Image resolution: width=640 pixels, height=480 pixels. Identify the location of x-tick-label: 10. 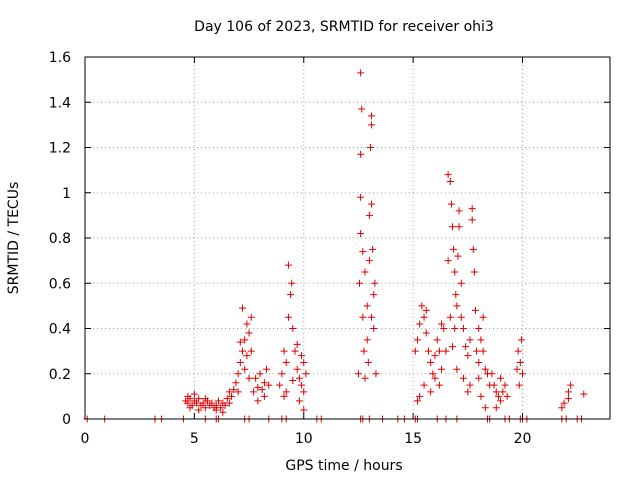
(304, 439).